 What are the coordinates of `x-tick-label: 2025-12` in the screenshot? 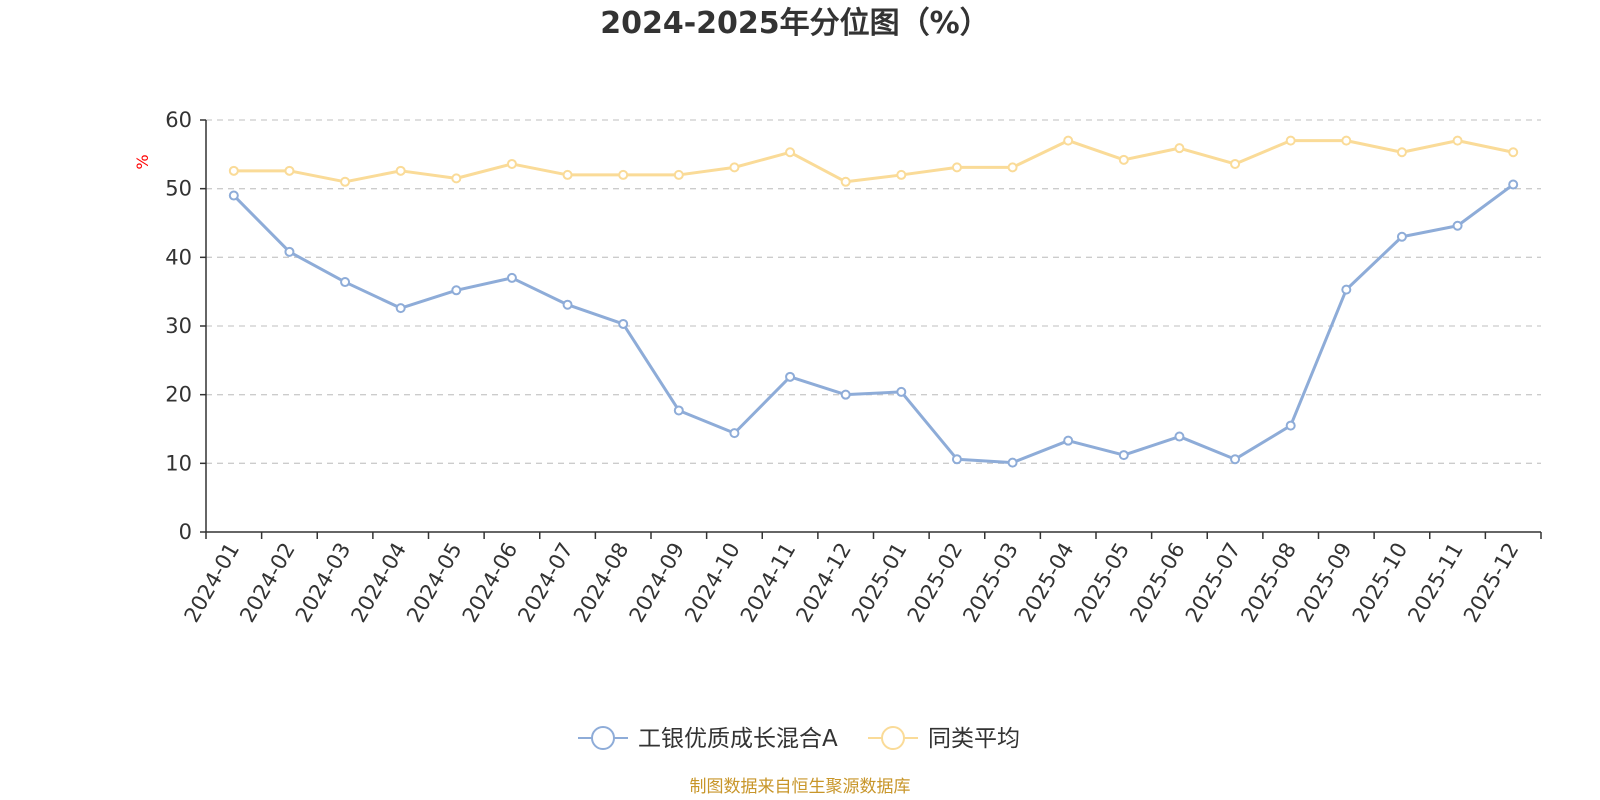 It's located at (1491, 583).